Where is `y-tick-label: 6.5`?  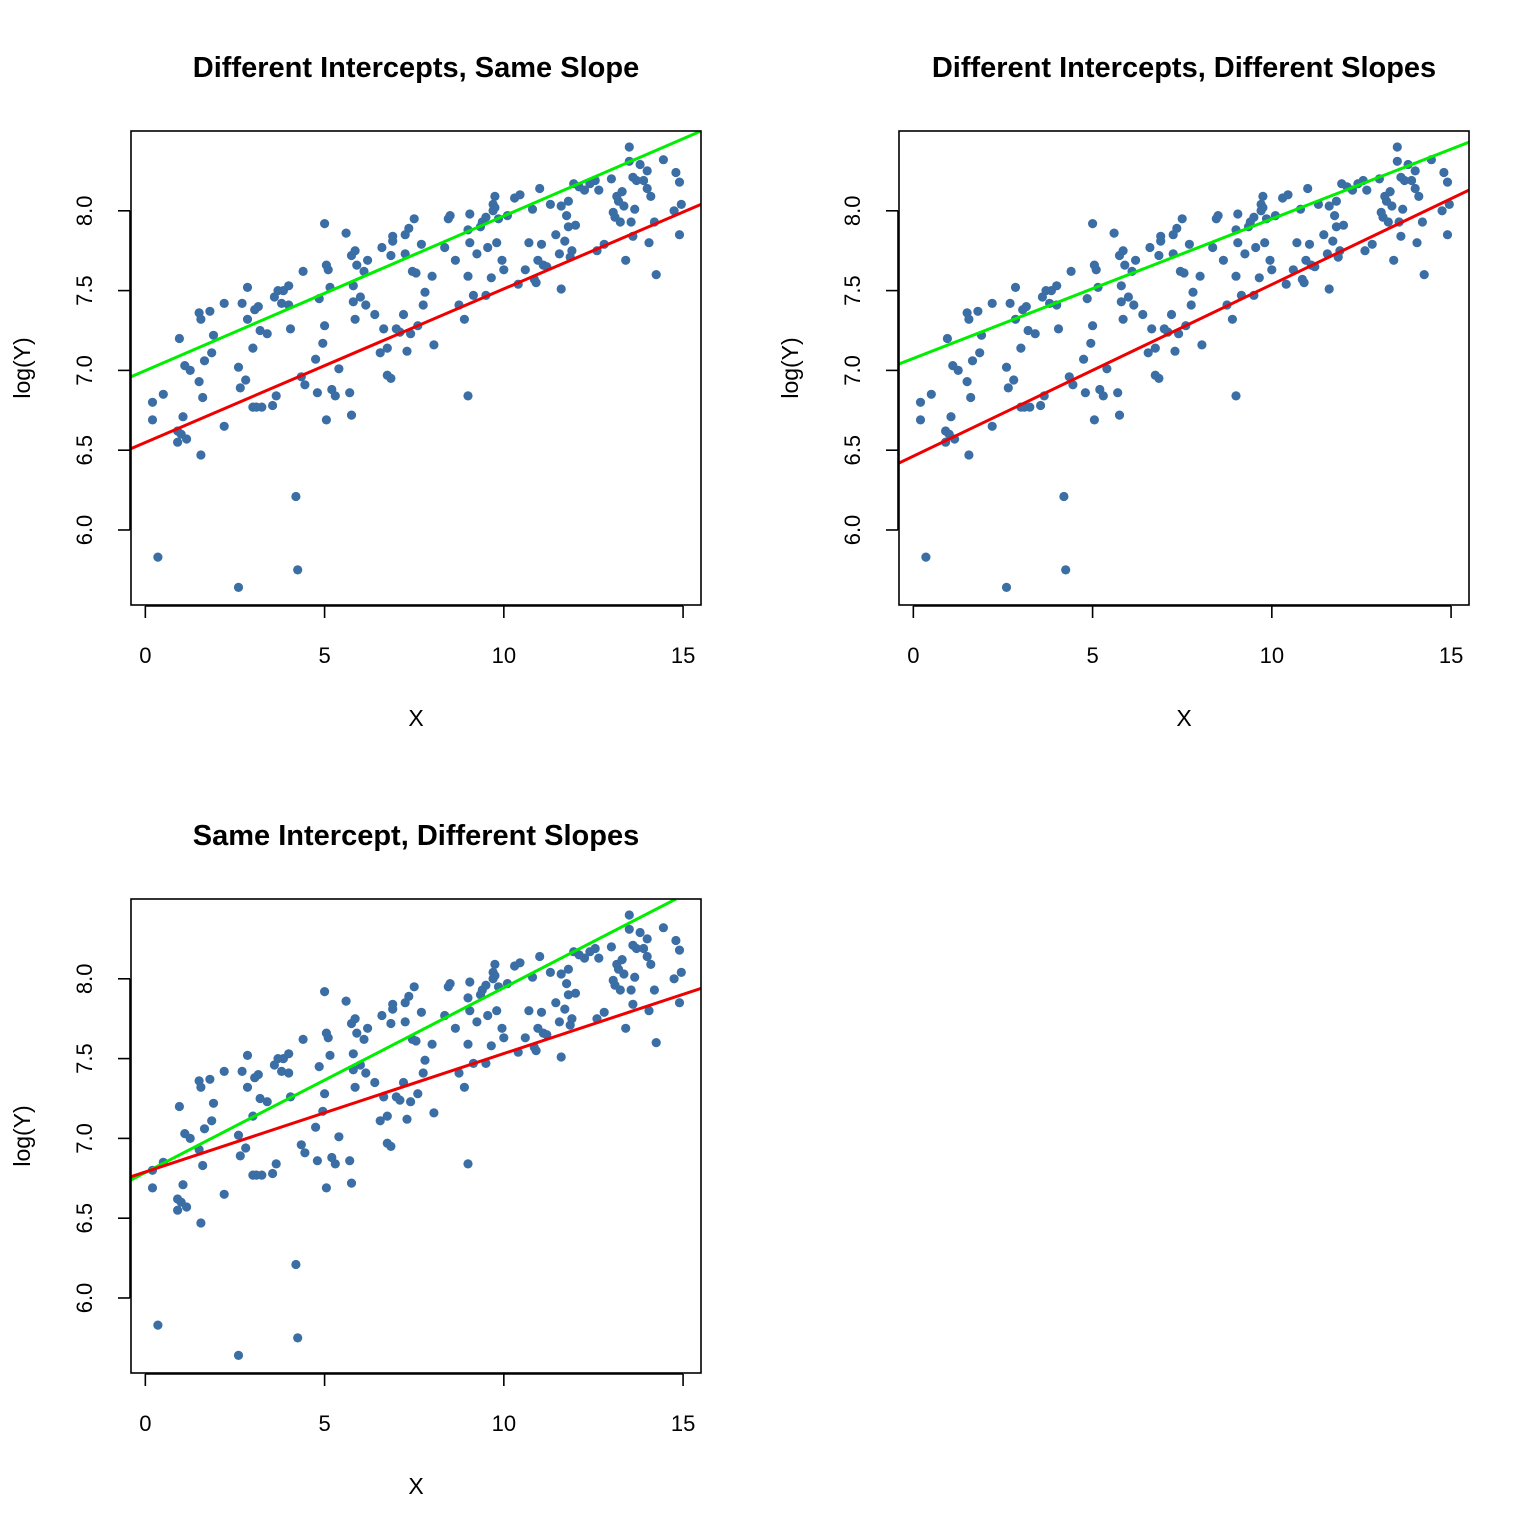 y-tick-label: 6.5 is located at coordinates (84, 1218).